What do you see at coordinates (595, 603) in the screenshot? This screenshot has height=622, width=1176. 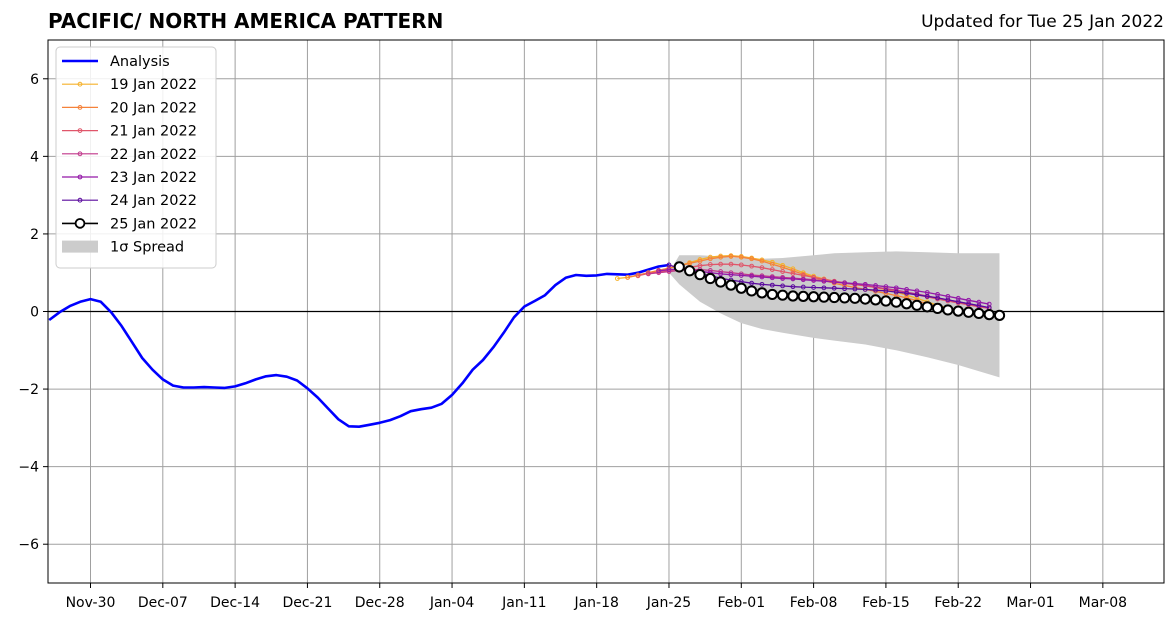 I see `x-tick-label: Jan-18` at bounding box center [595, 603].